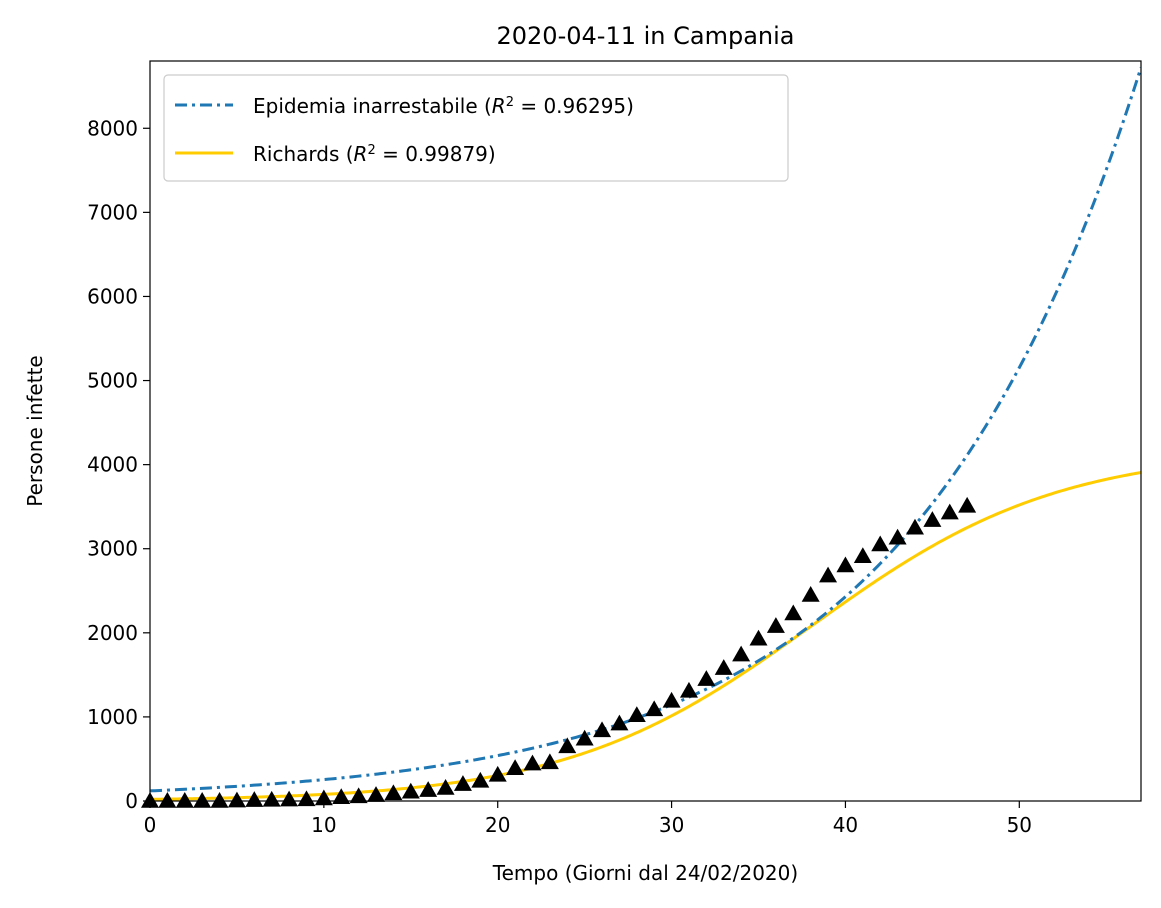 This screenshot has height=908, width=1161. I want to click on x-axis: 0 10 20 30 40 50, so click(588, 819).